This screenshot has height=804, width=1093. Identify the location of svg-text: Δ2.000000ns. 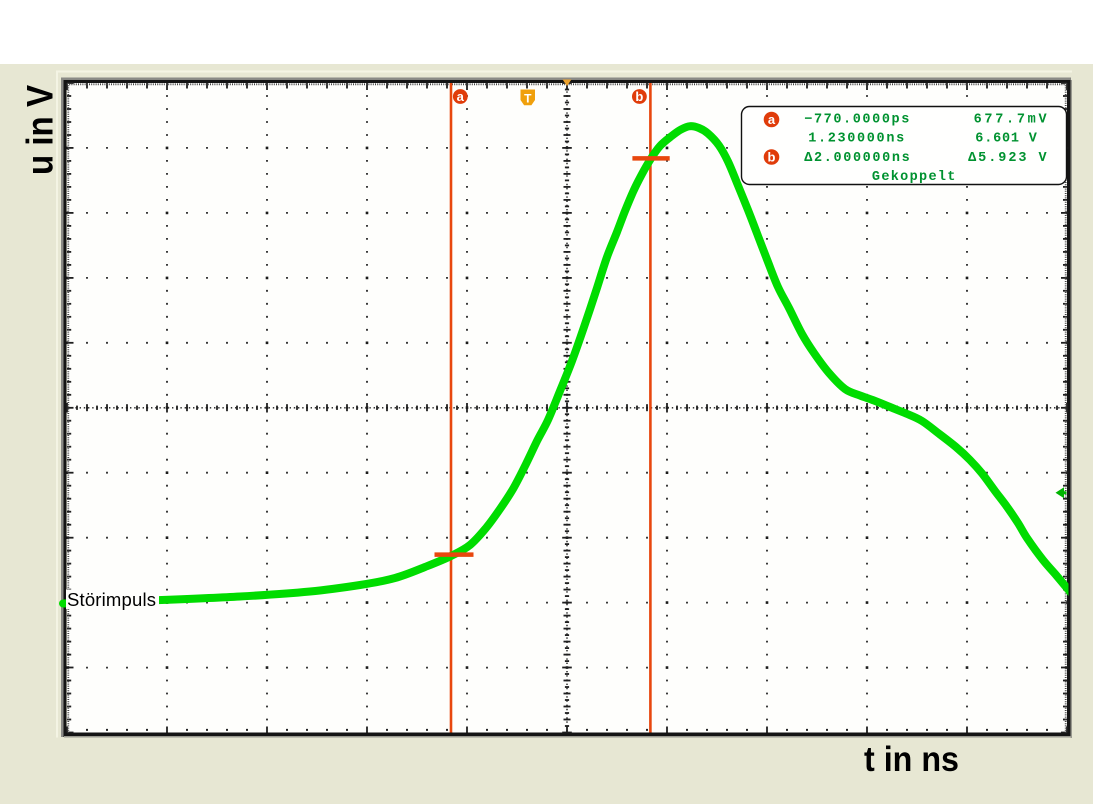
(856, 158).